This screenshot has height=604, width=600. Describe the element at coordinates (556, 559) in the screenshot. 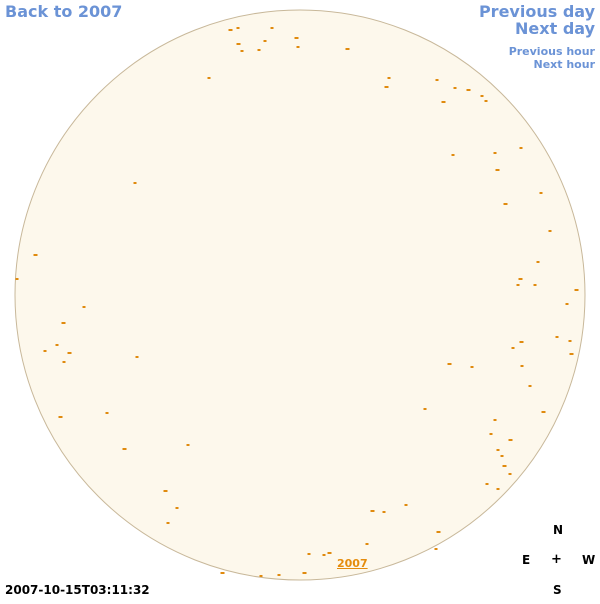

I see `compass-center-icon: +` at that location.